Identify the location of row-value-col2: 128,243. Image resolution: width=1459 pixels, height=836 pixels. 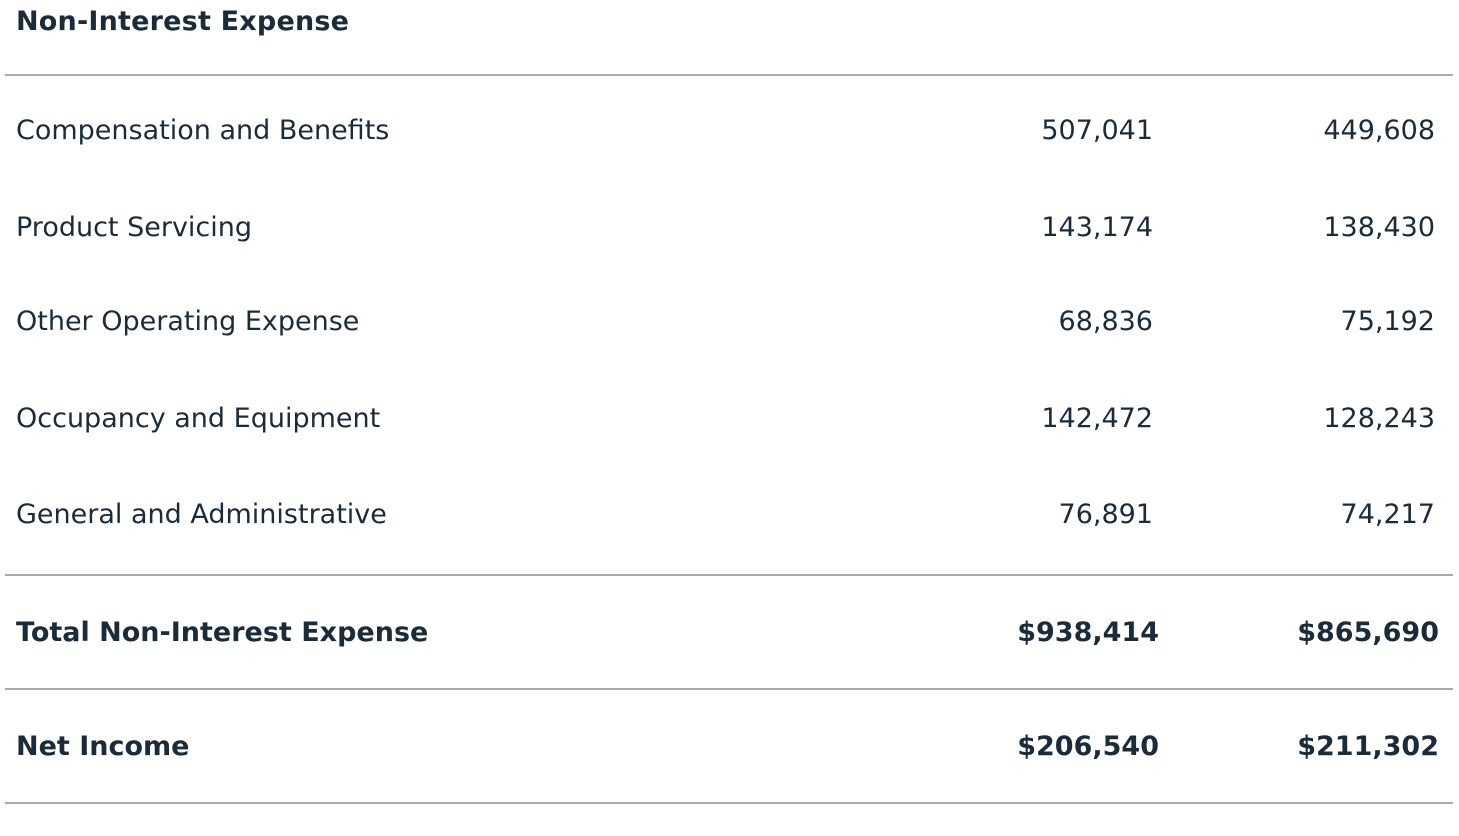
(1379, 418).